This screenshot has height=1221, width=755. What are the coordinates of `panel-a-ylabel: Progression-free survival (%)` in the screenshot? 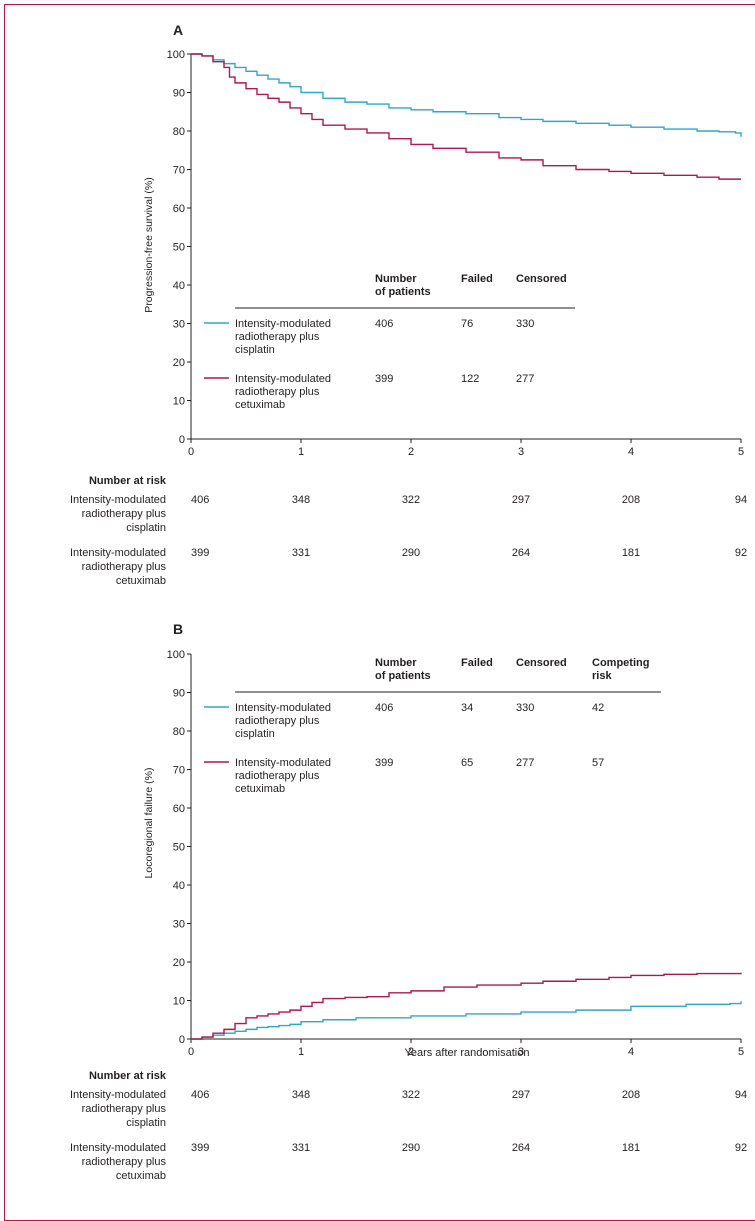 It's located at (149, 244).